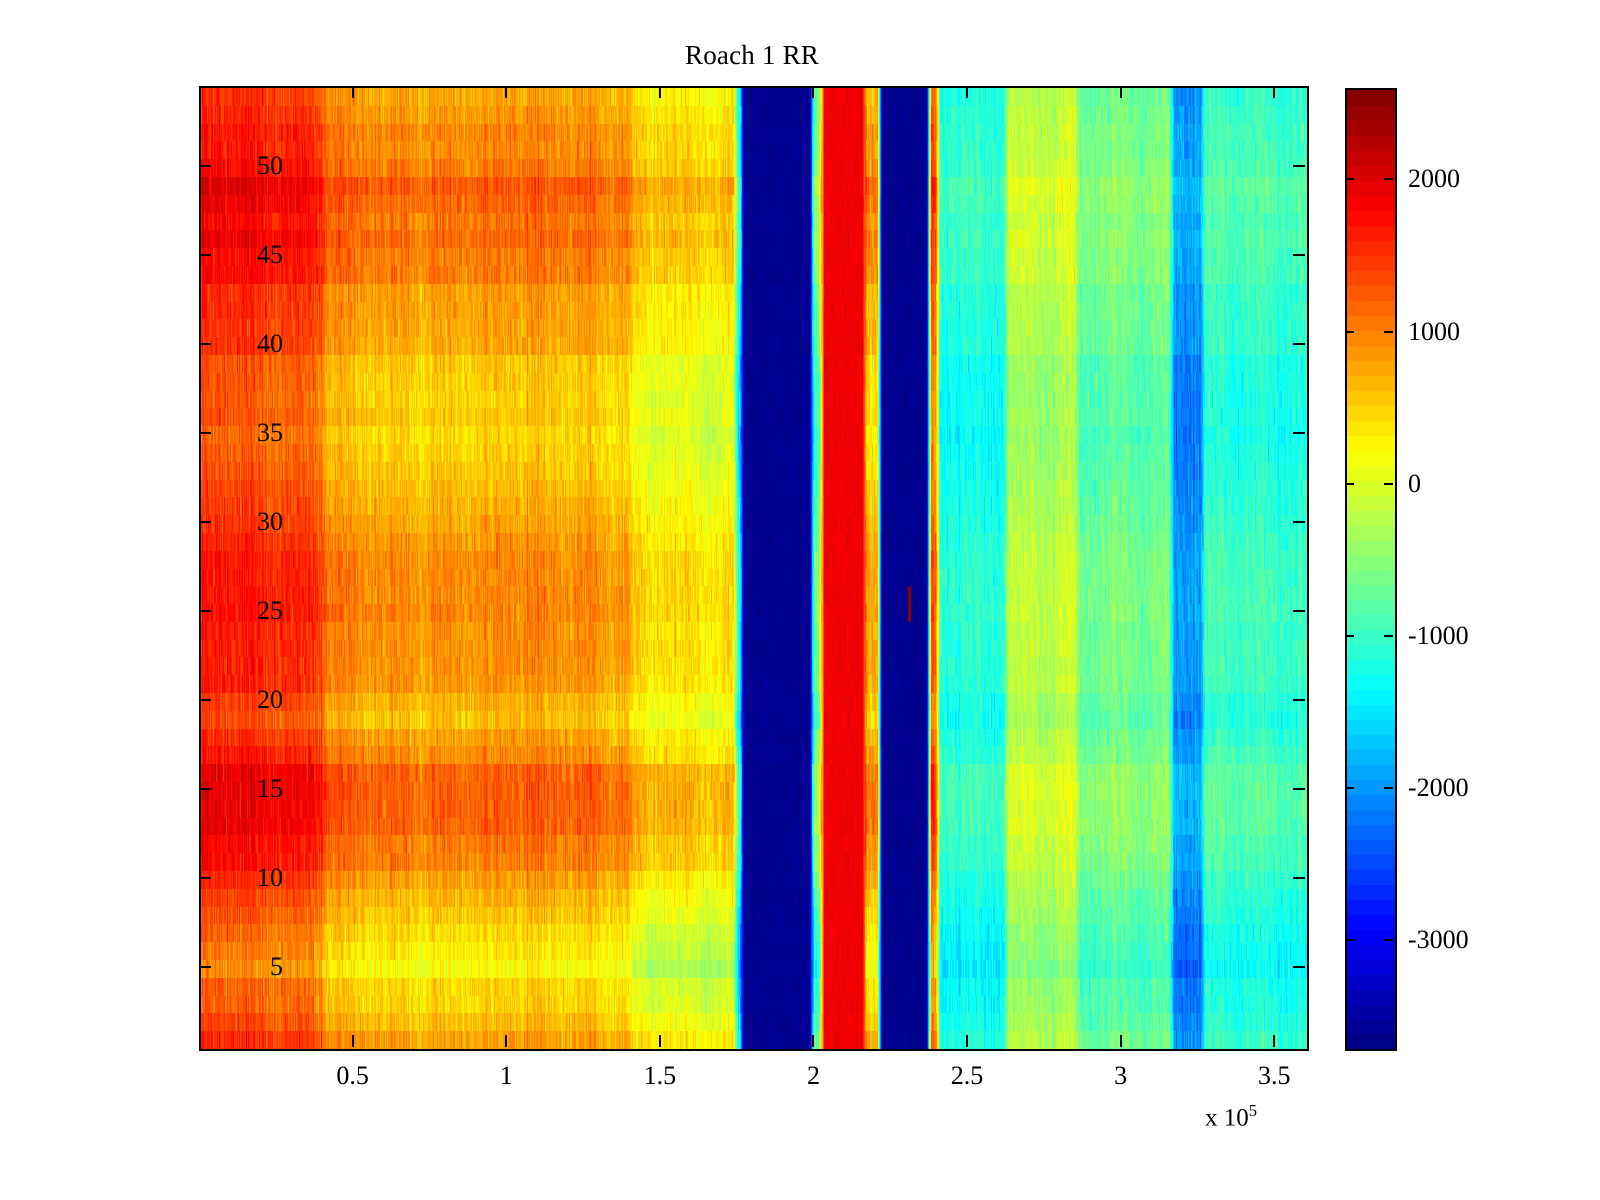 The width and height of the screenshot is (1600, 1200). Describe the element at coordinates (506, 1075) in the screenshot. I see `x-tick-label: 1` at that location.